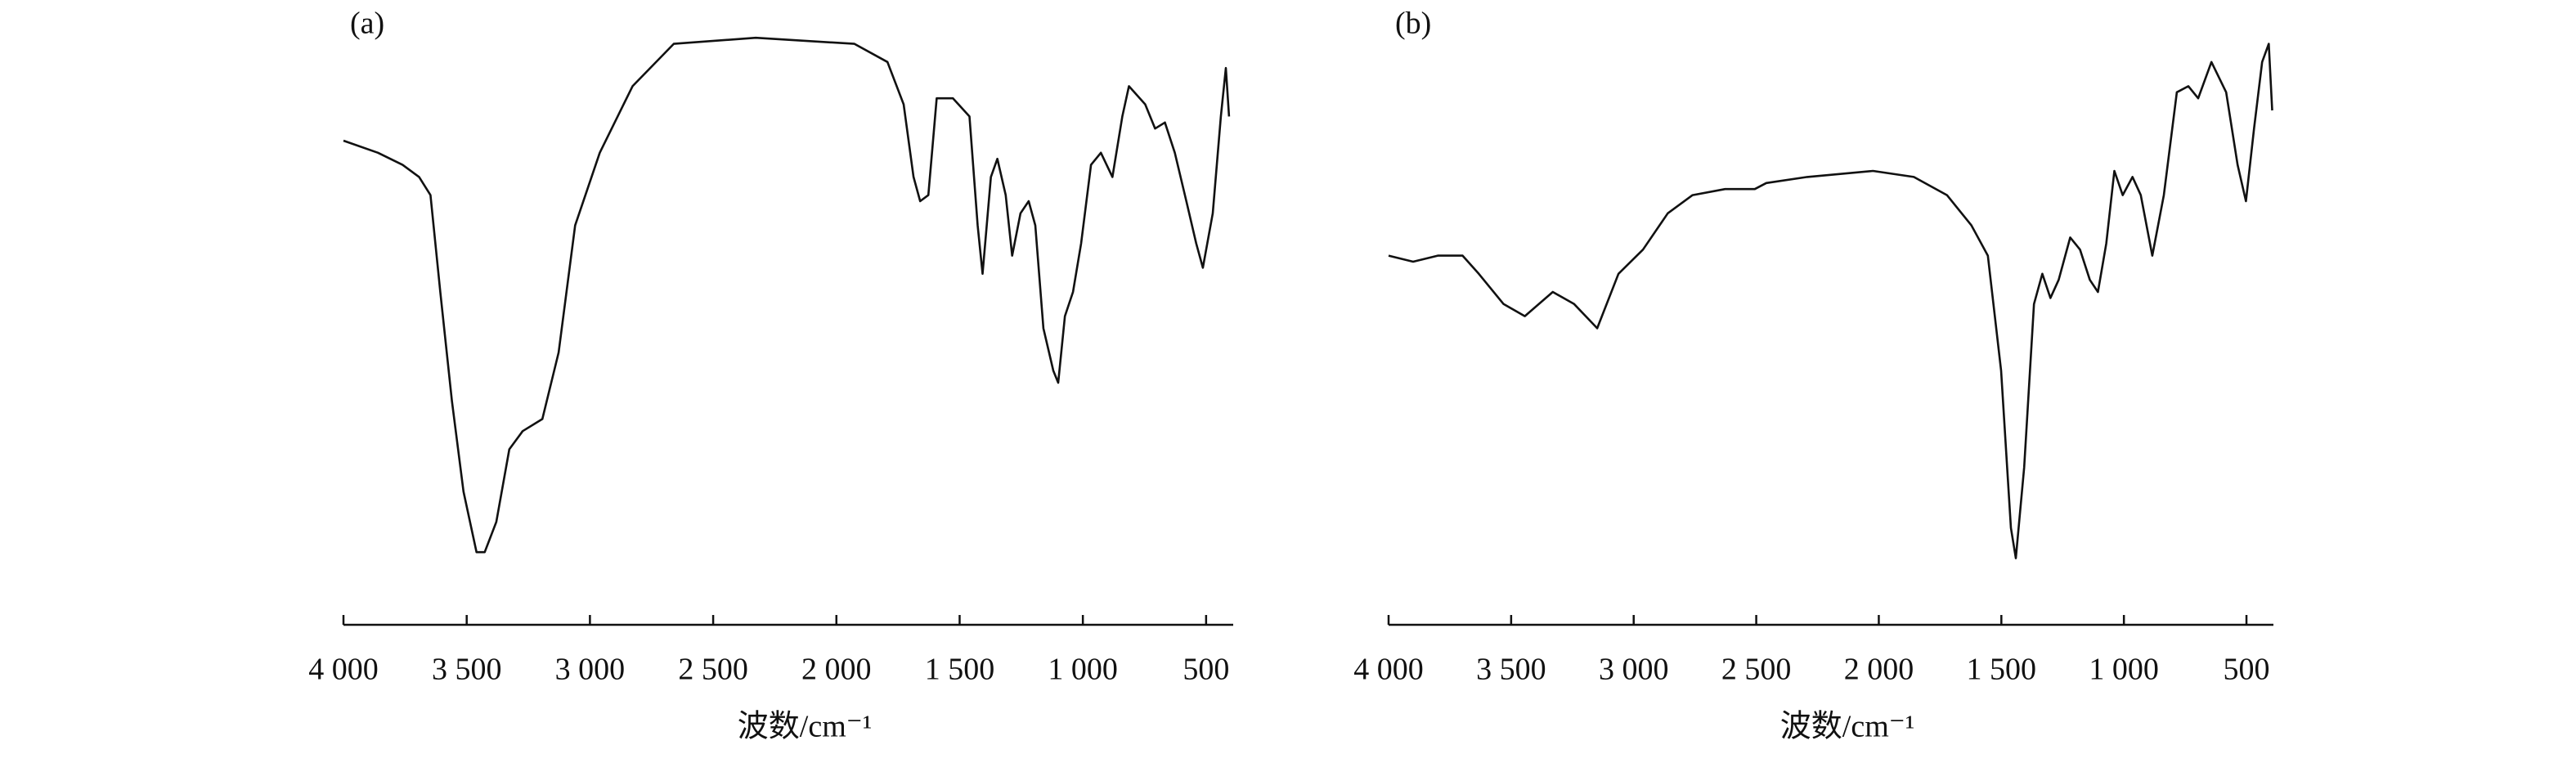 The width and height of the screenshot is (2576, 763). I want to click on panel-label: (b), so click(1413, 24).